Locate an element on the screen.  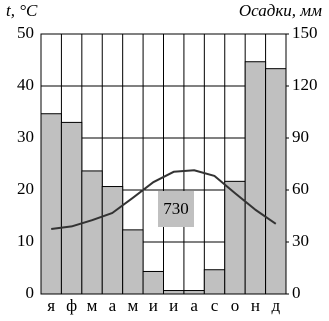
x-tick-label: о is located at coordinates (235, 305).